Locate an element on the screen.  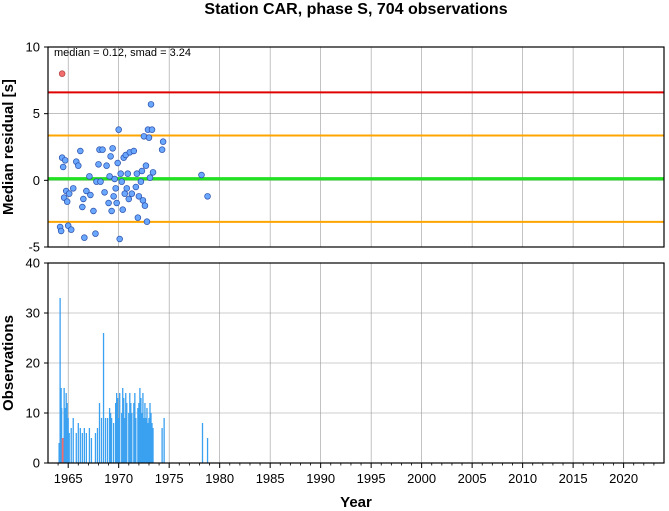
y-tick-label: 5 is located at coordinates (36, 113).